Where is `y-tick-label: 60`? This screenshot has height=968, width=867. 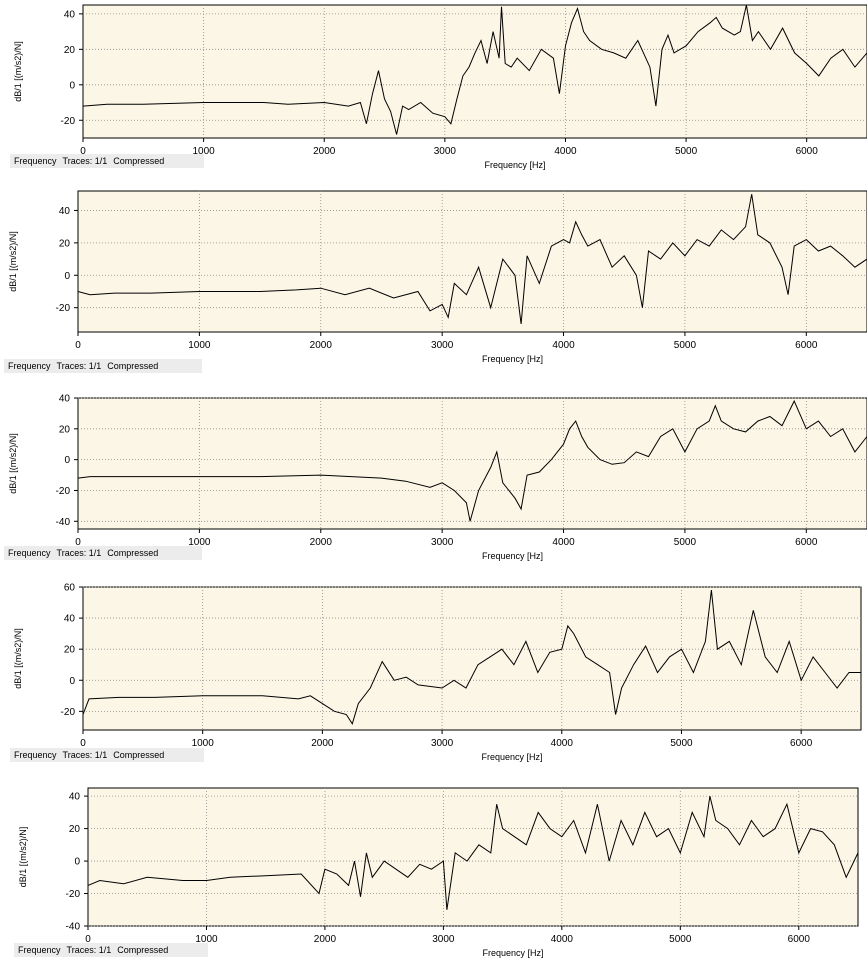 y-tick-label: 60 is located at coordinates (70, 588).